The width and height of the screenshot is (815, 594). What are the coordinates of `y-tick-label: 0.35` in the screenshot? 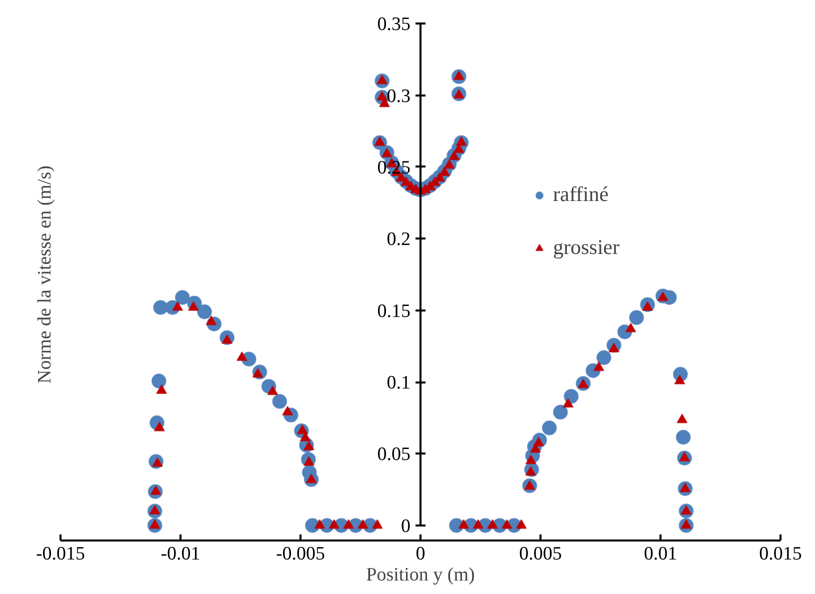 It's located at (393, 25).